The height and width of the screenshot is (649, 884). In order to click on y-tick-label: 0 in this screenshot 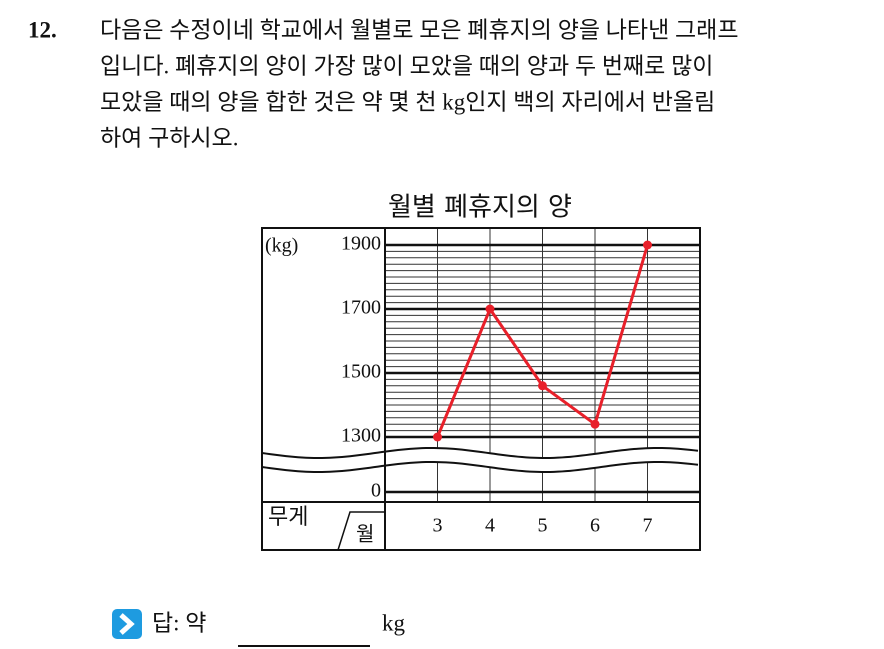, I will do `click(376, 491)`.